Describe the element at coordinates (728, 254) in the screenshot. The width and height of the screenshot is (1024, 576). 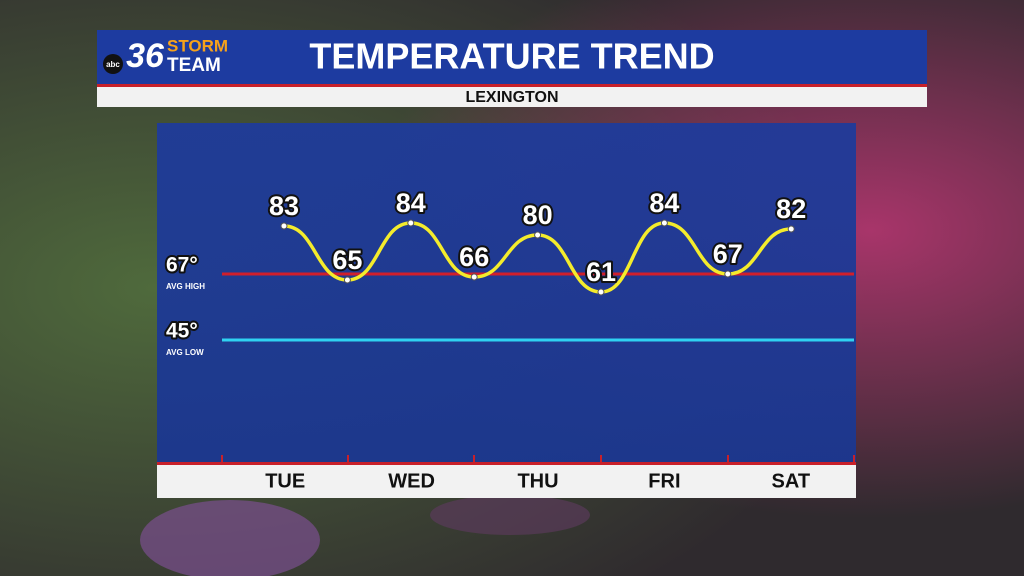
I see `temperature-label: 67` at that location.